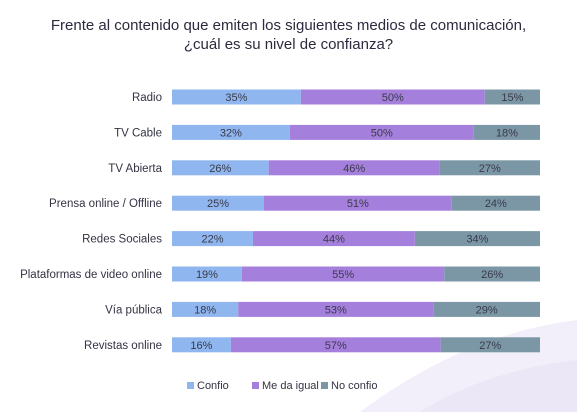 This screenshot has width=577, height=412. Describe the element at coordinates (123, 346) in the screenshot. I see `category-label: Revistas online` at that location.